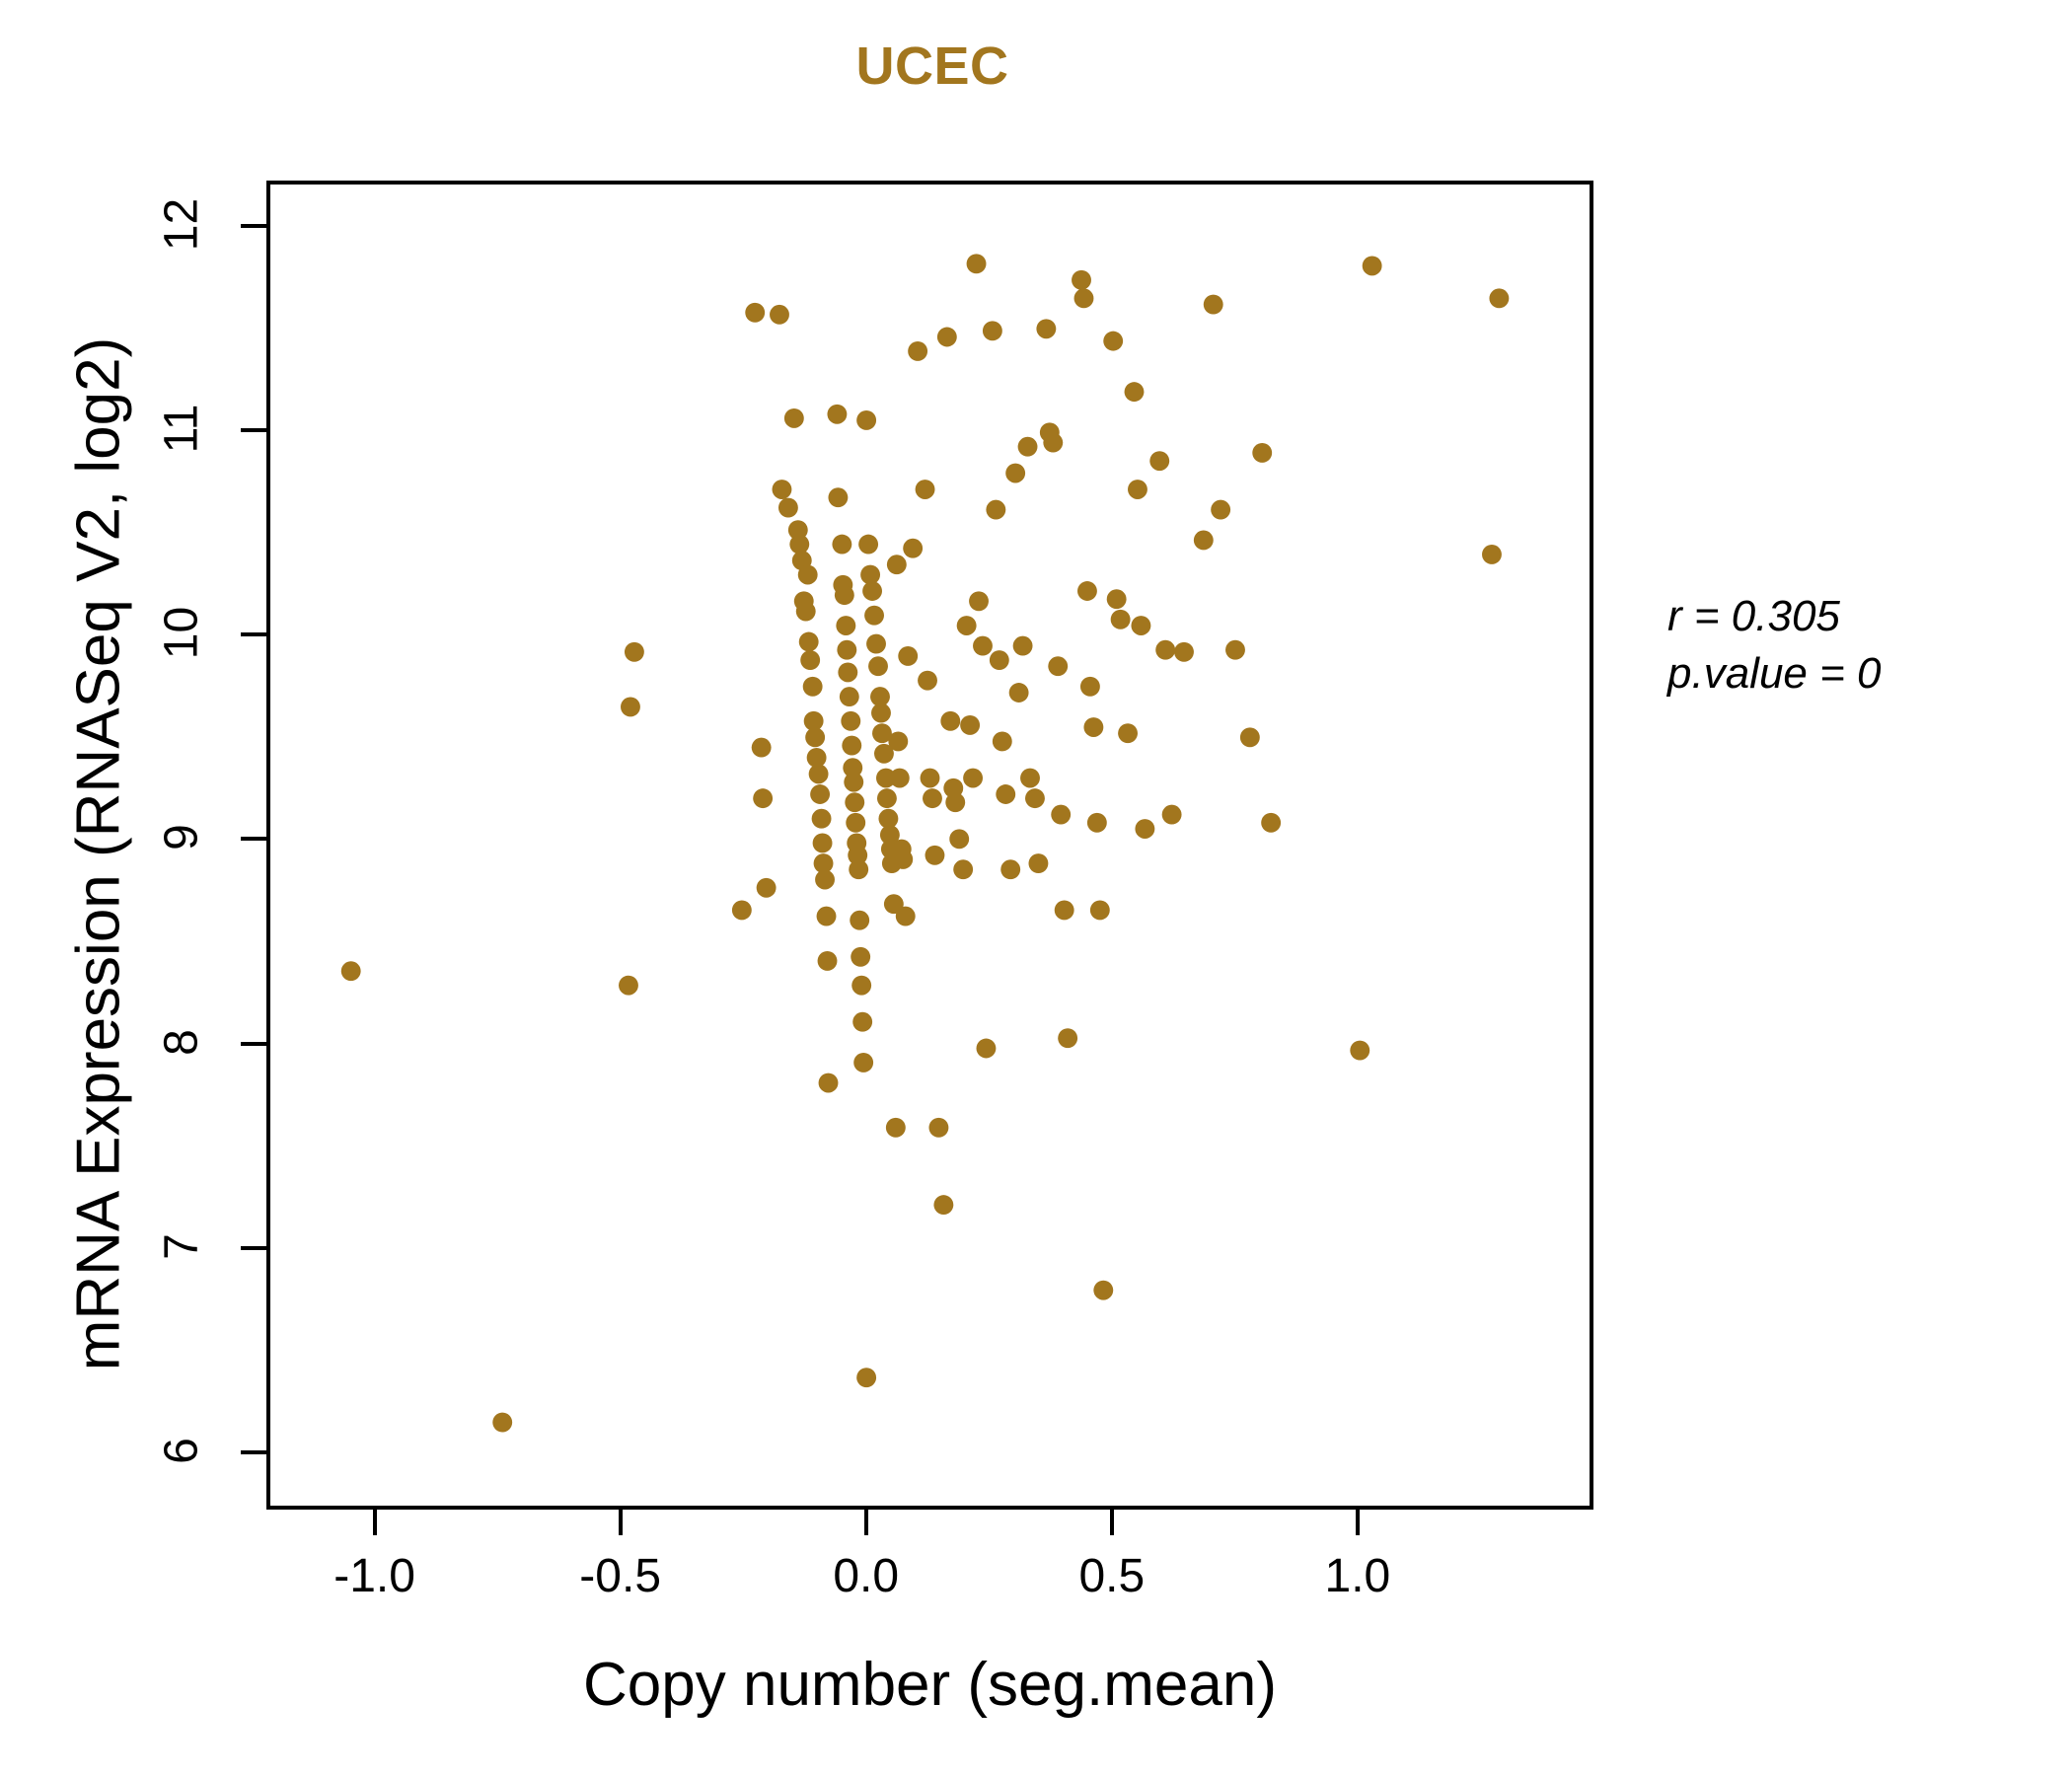 The width and height of the screenshot is (2072, 1776). Describe the element at coordinates (181, 1042) in the screenshot. I see `y-tick-label: 8` at that location.